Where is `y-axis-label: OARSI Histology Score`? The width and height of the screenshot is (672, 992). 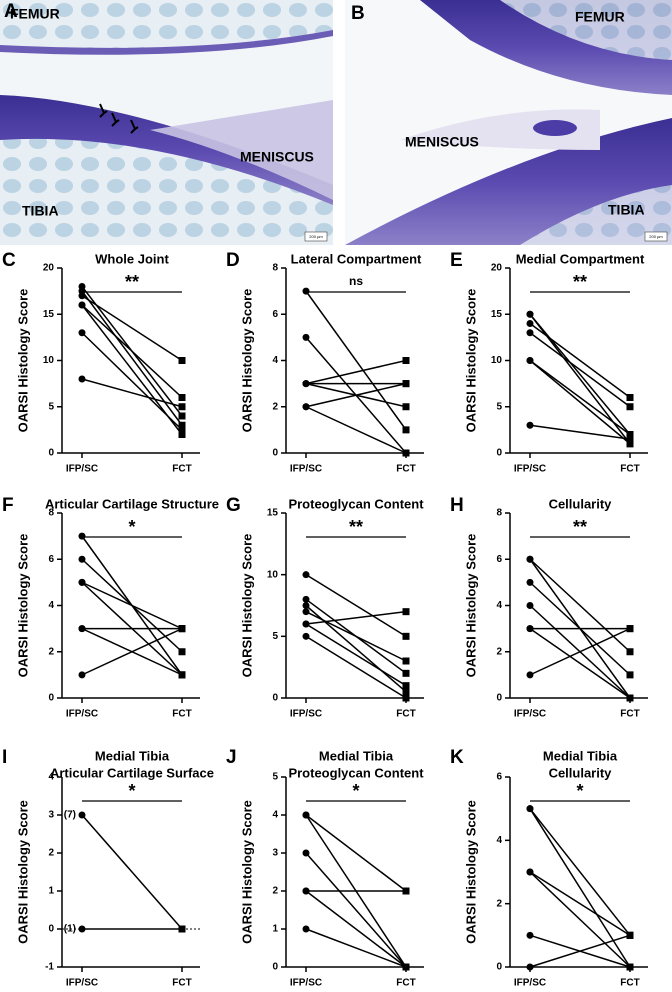 y-axis-label: OARSI Histology Score is located at coordinates (470, 872).